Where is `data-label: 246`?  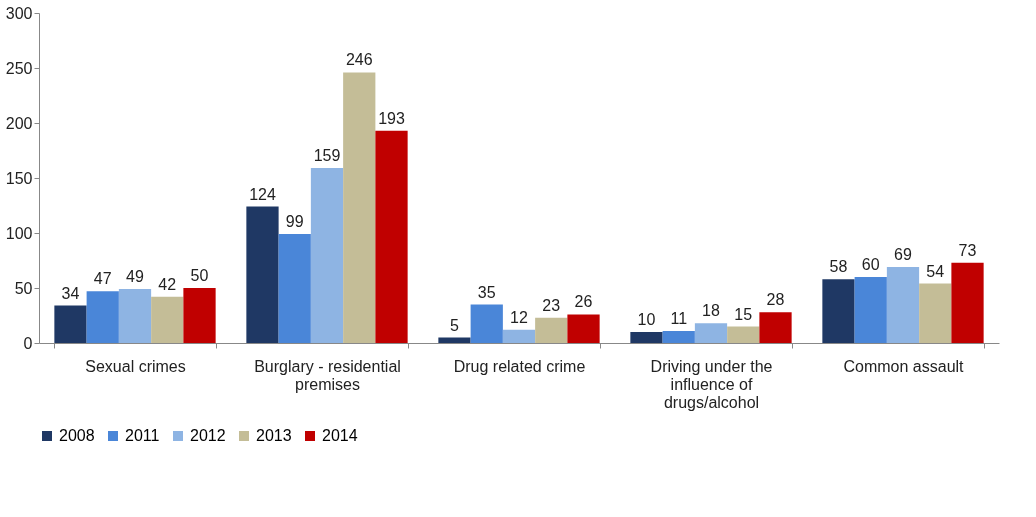
data-label: 246 is located at coordinates (359, 60).